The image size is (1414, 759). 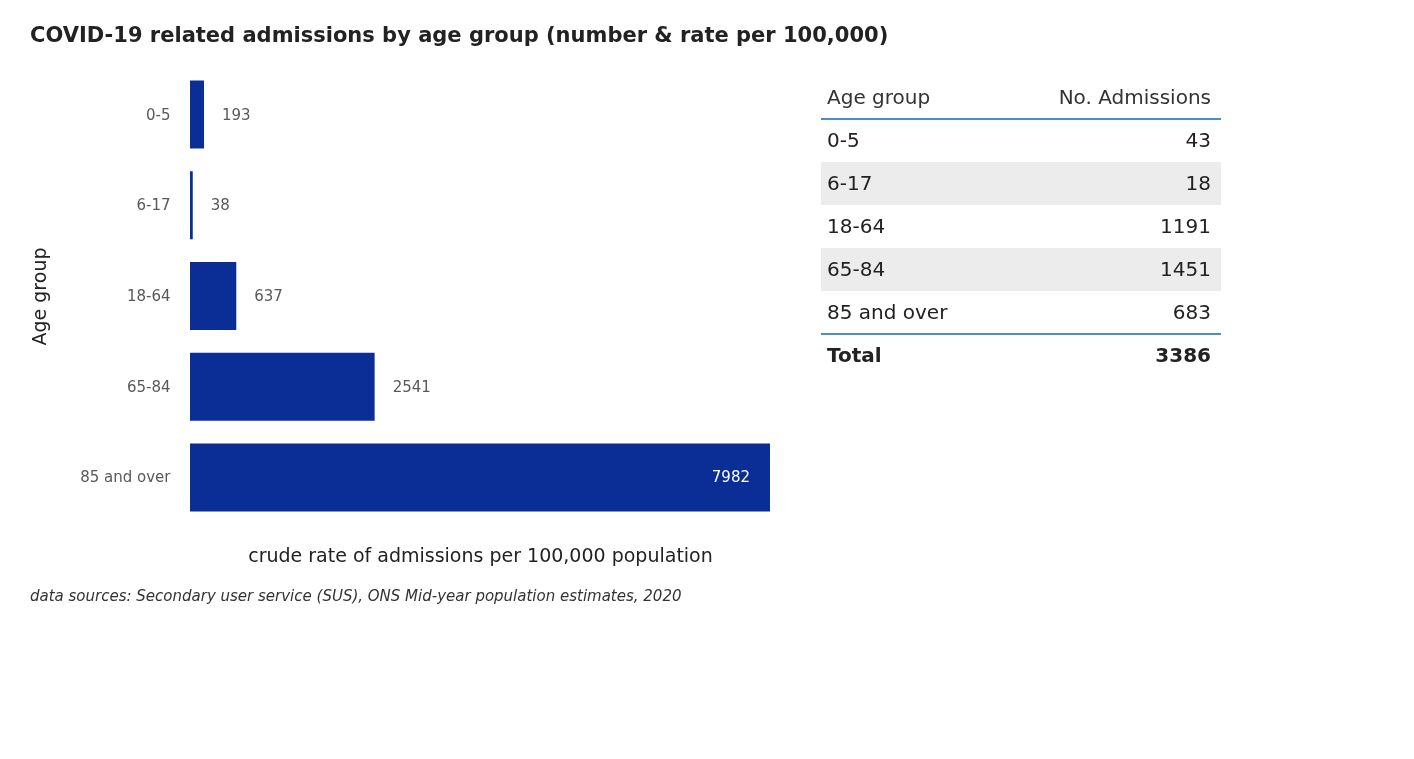 I want to click on data-label: 1451, so click(x=1185, y=268).